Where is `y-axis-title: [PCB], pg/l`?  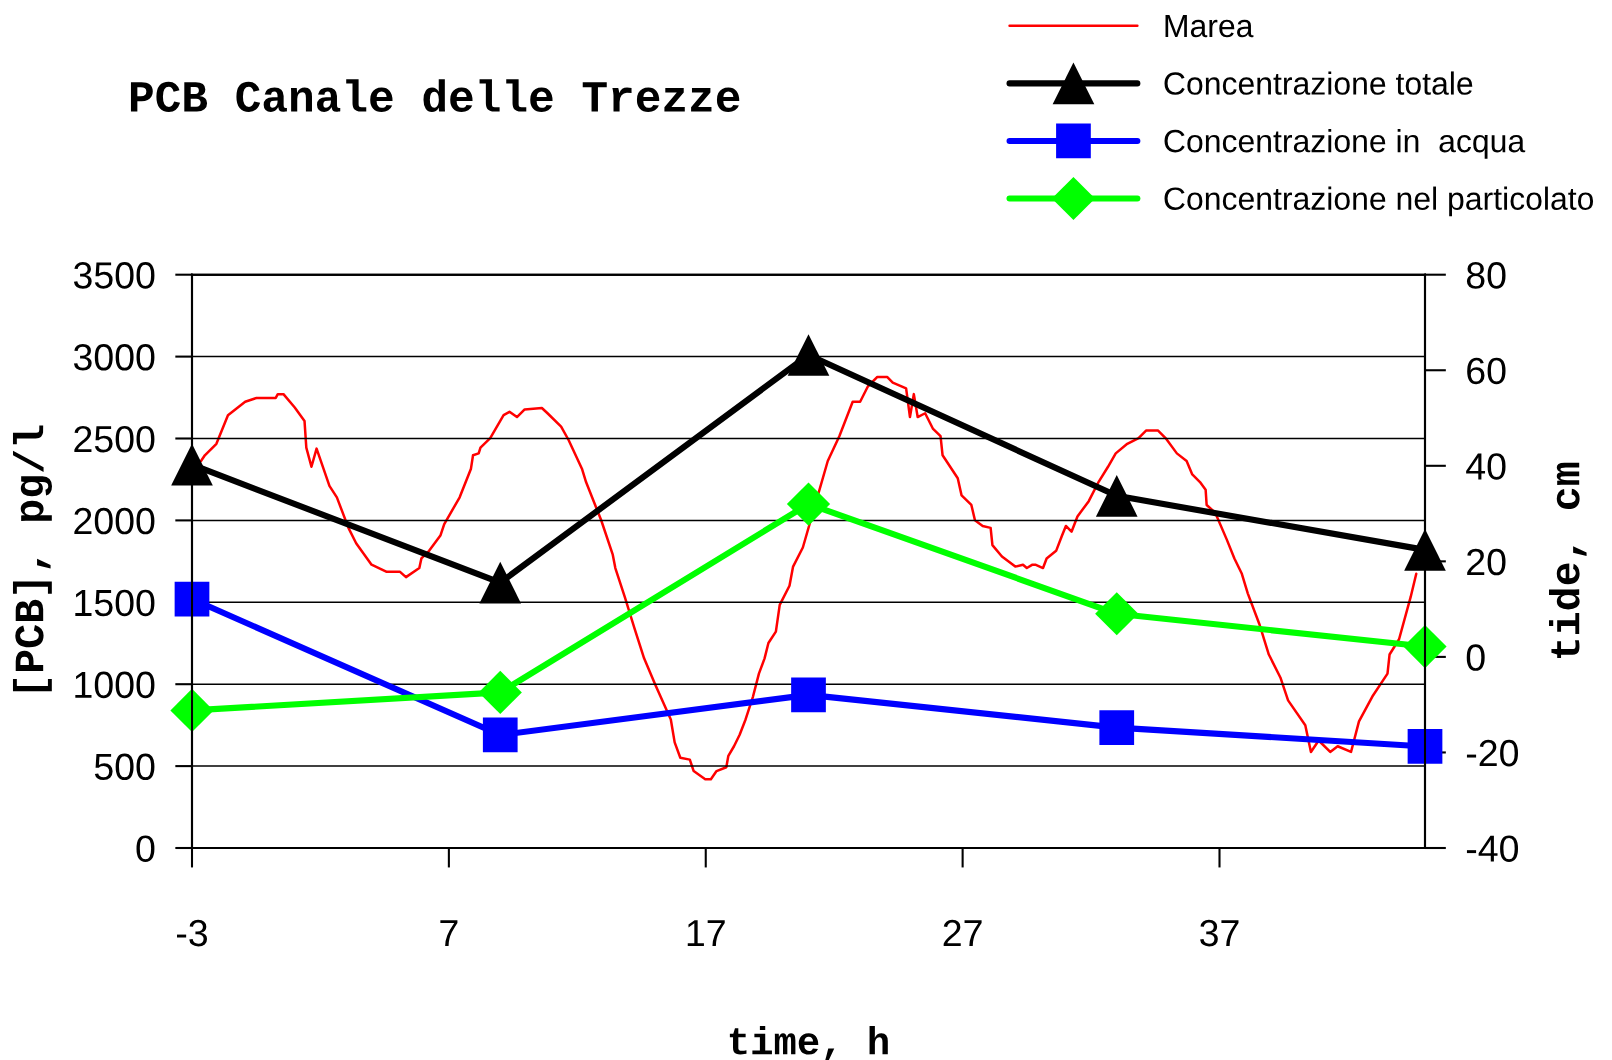 y-axis-title: [PCB], pg/l is located at coordinates (32, 558).